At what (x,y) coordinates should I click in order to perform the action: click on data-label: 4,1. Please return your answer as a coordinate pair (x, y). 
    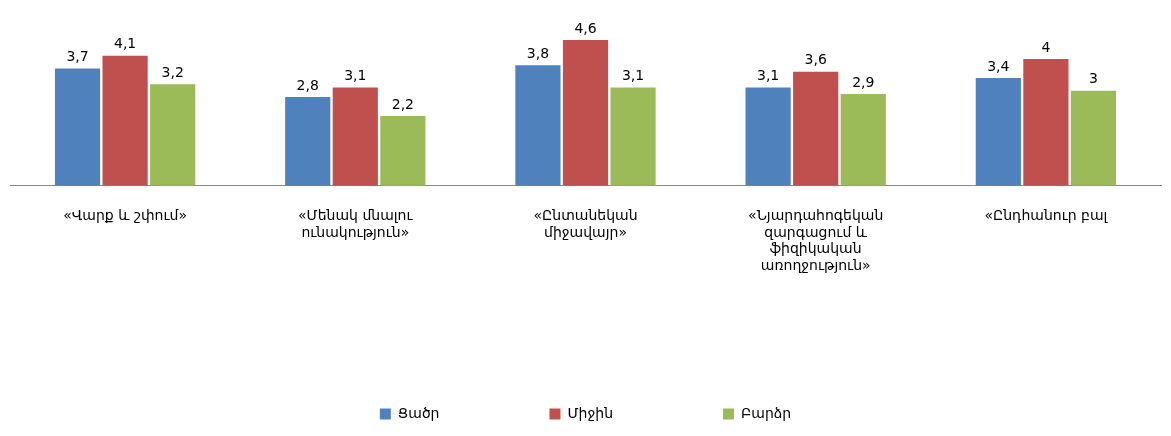
    Looking at the image, I should click on (125, 43).